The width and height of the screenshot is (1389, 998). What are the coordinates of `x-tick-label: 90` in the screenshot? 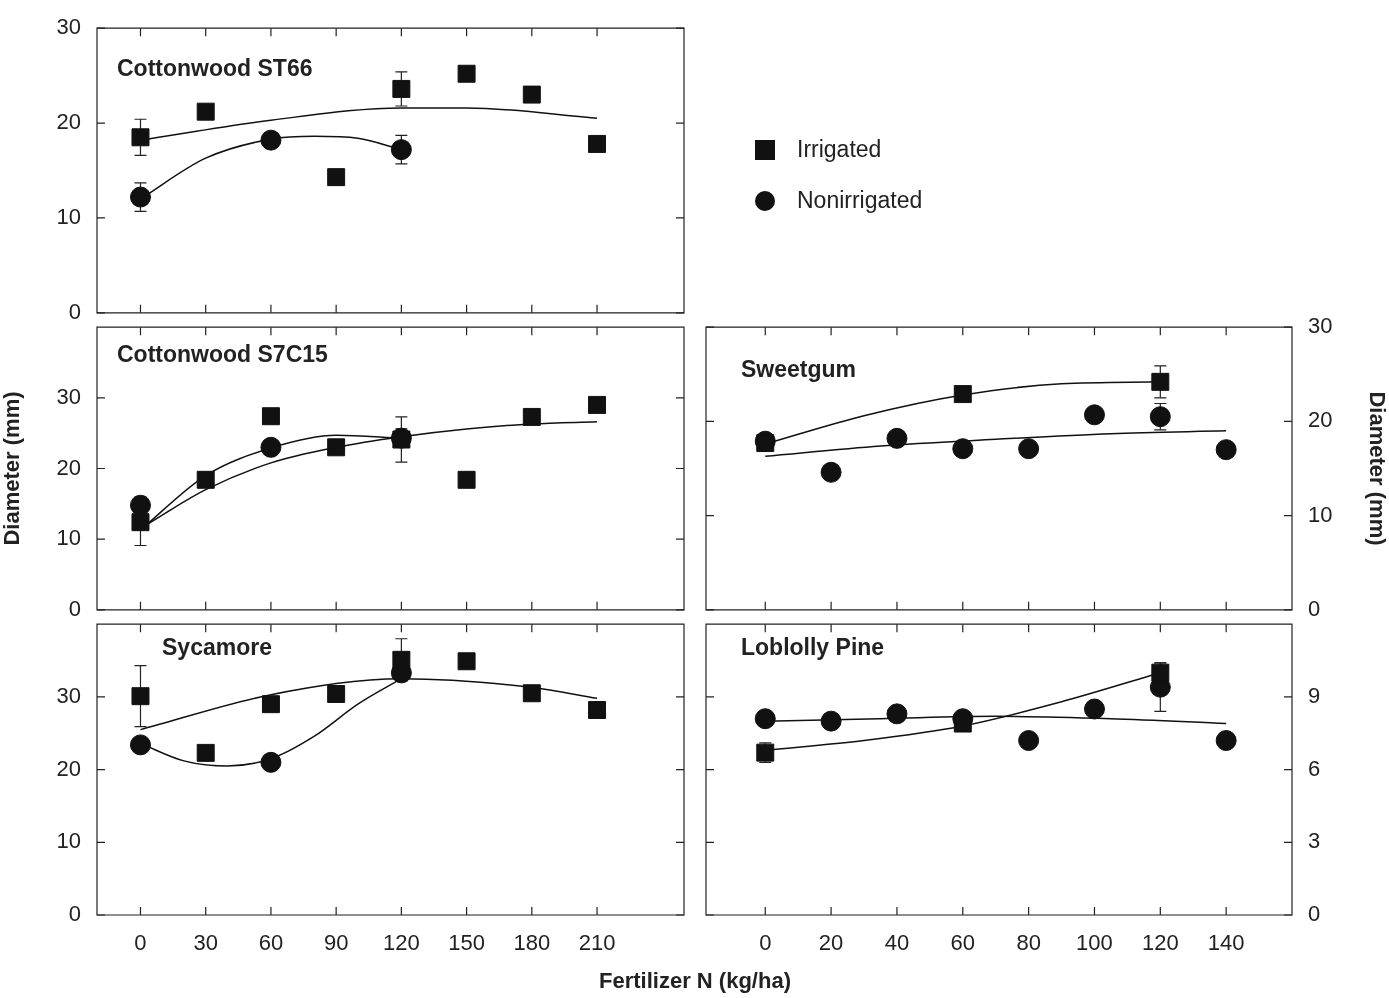 It's located at (336, 943).